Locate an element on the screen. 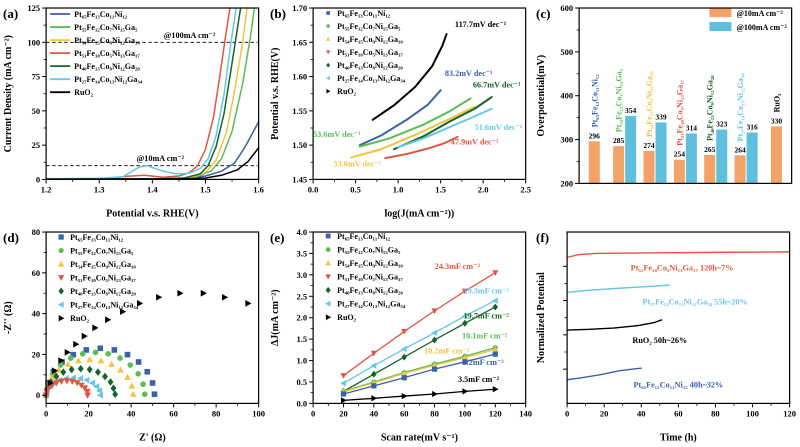  svg-text: 19.7mF cm⁻² is located at coordinates (486, 315).